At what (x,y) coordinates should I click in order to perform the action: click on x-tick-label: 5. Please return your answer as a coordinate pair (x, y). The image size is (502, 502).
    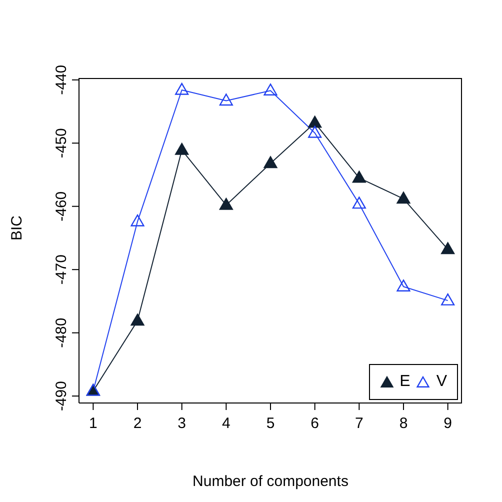
    Looking at the image, I should click on (270, 423).